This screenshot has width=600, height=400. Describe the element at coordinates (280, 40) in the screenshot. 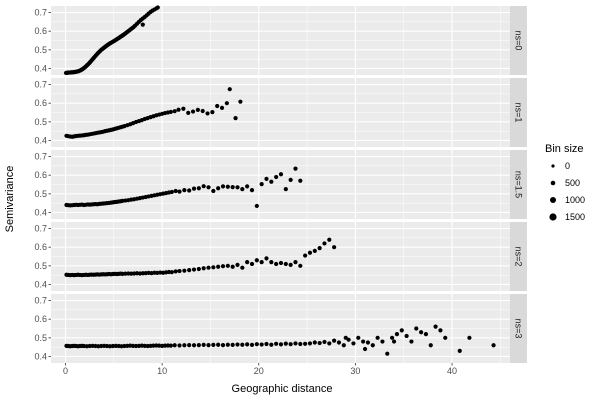

I see `facet-panel: 0.4 0.5 0.6 0.7 ns=0` at that location.